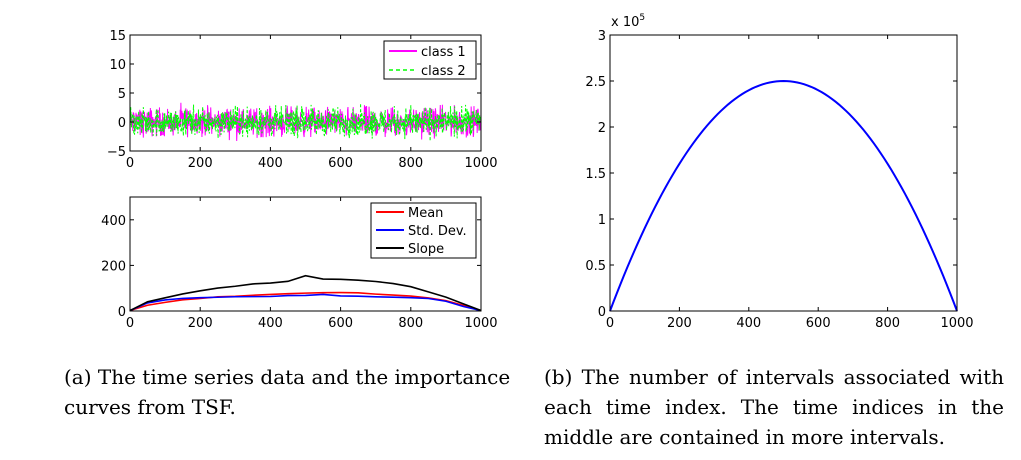 The image size is (1021, 460). Describe the element at coordinates (122, 312) in the screenshot. I see `a-bottom-ytick-label: 0` at that location.